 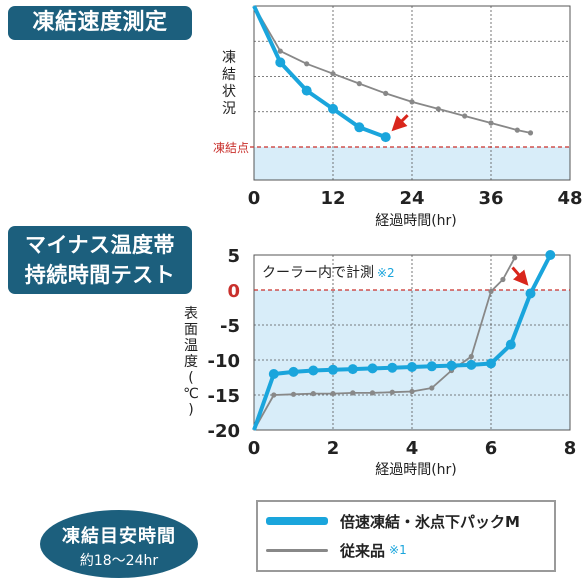 I want to click on legend-swatch-conventional, so click(x=297, y=550).